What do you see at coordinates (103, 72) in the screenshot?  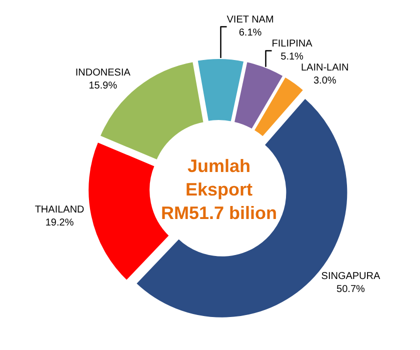 I see `slice-label: INDONESIA` at bounding box center [103, 72].